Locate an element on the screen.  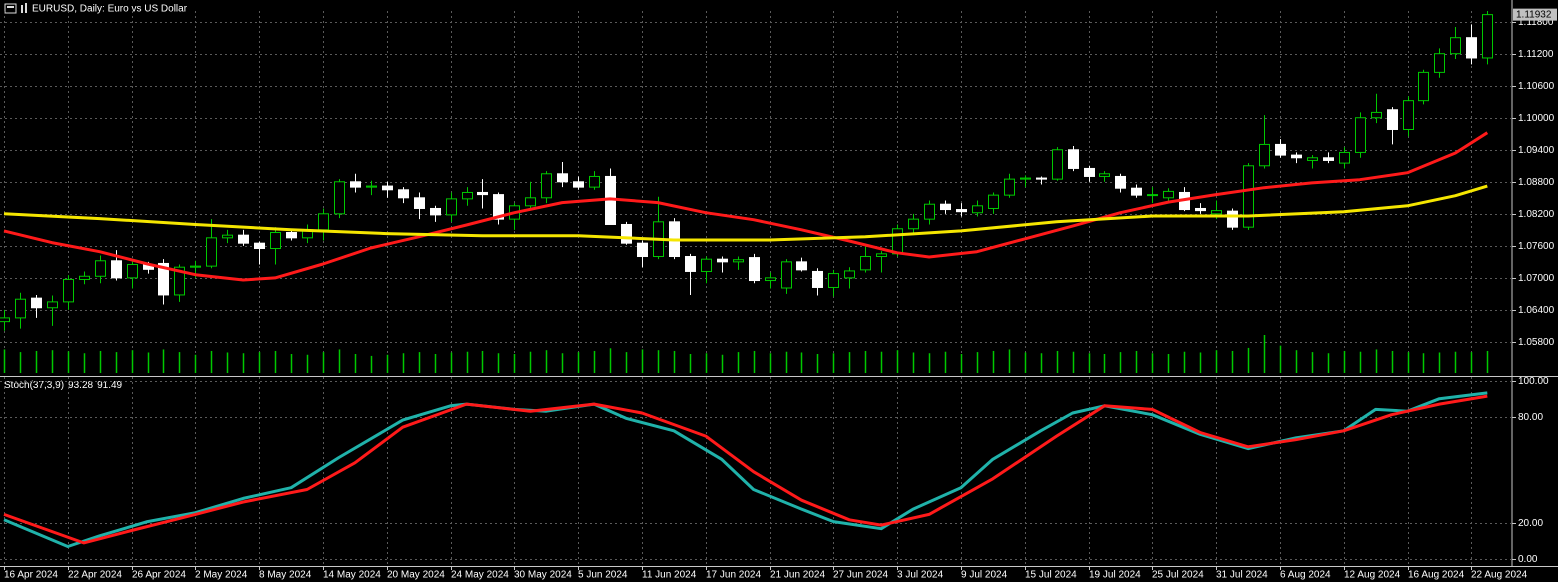
x-tick-label: 5 Jun 2024 is located at coordinates (603, 575).